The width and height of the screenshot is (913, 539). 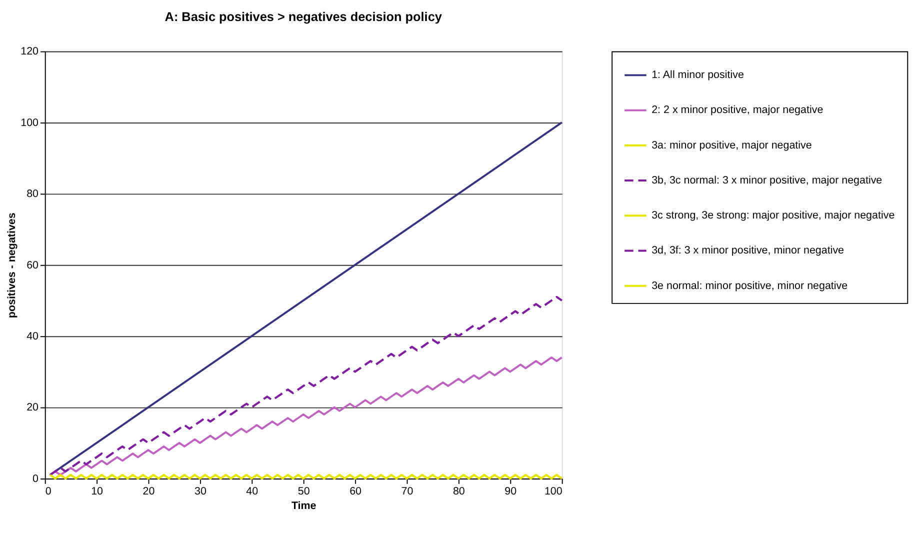 I want to click on x-tick-label: 90, so click(x=510, y=492).